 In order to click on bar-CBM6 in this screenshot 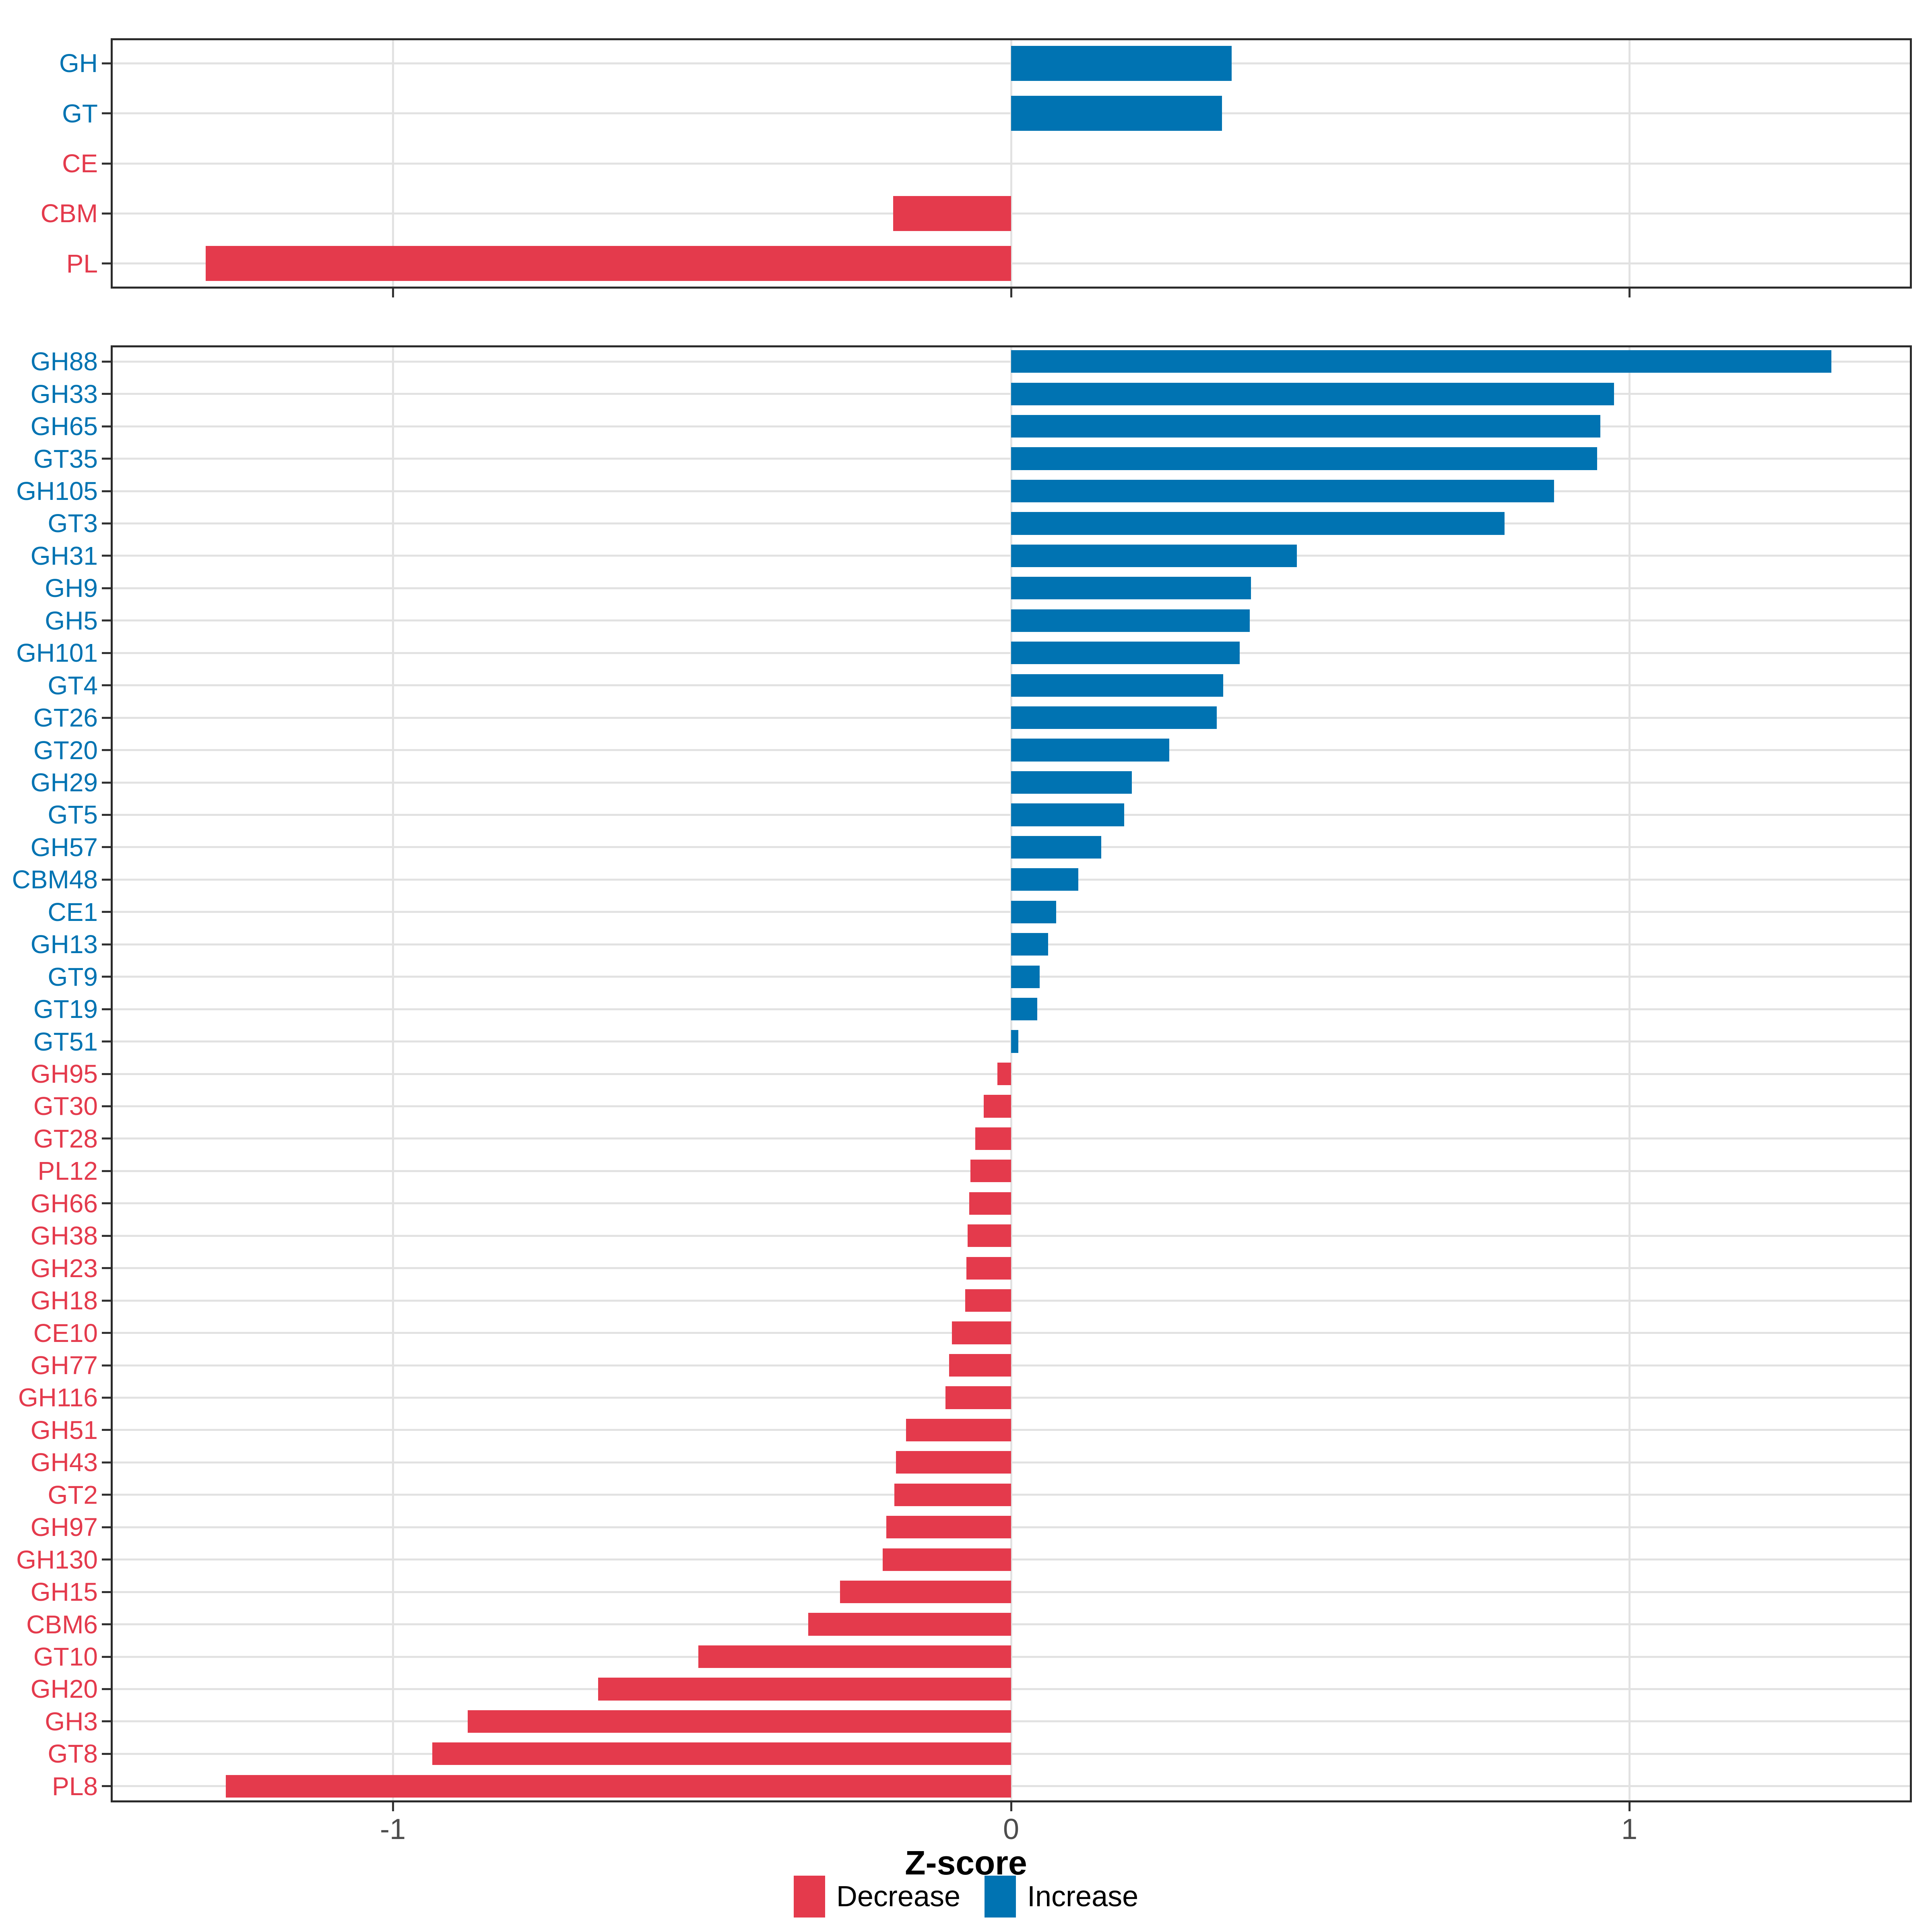, I will do `click(909, 1624)`.